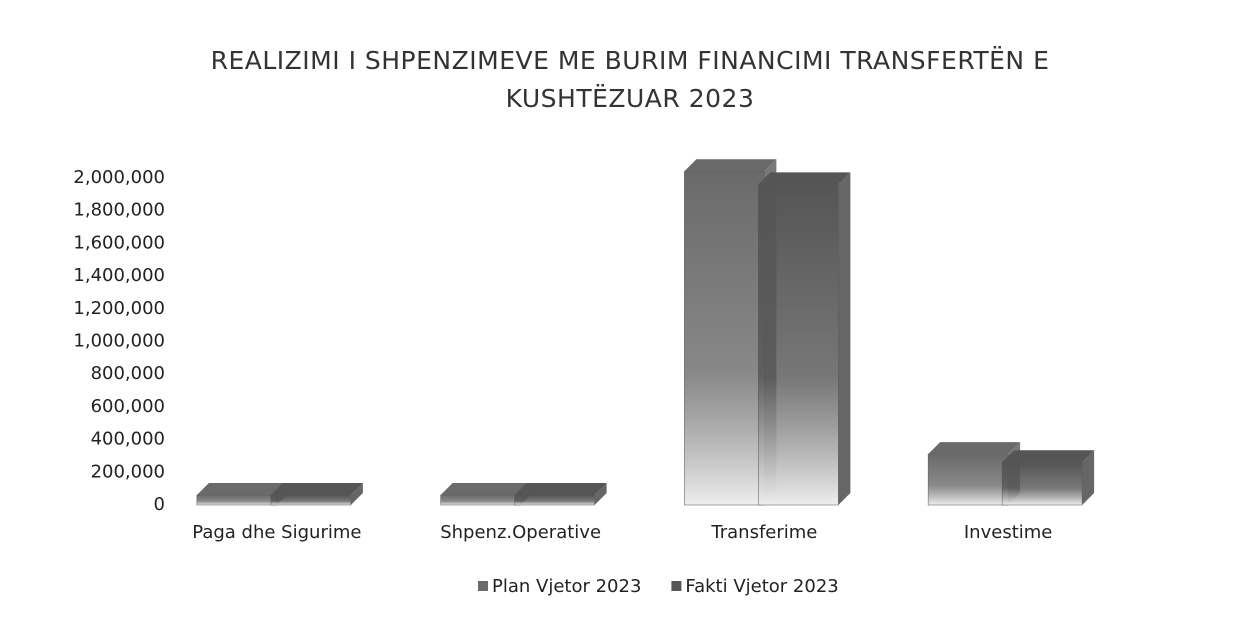 The height and width of the screenshot is (620, 1235). Describe the element at coordinates (119, 308) in the screenshot. I see `y-tick-label: 1,200,000` at that location.